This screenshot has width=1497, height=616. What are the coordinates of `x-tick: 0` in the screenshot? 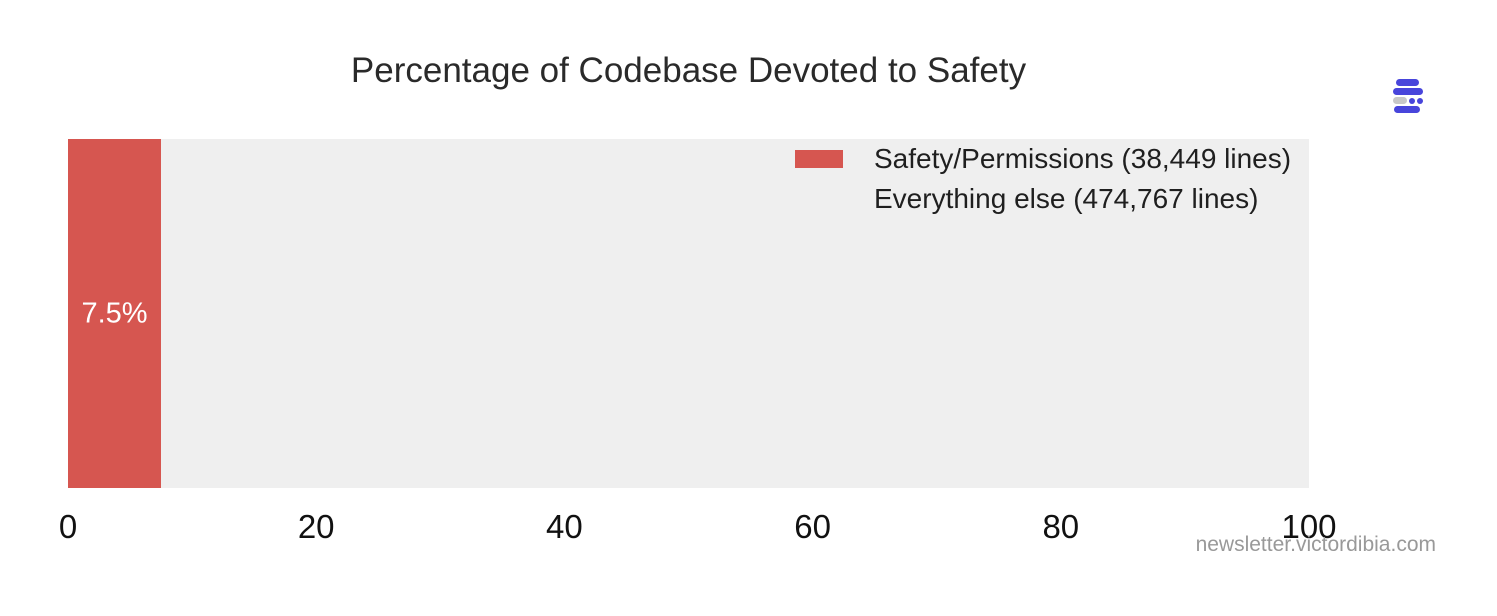 It's located at (68, 526).